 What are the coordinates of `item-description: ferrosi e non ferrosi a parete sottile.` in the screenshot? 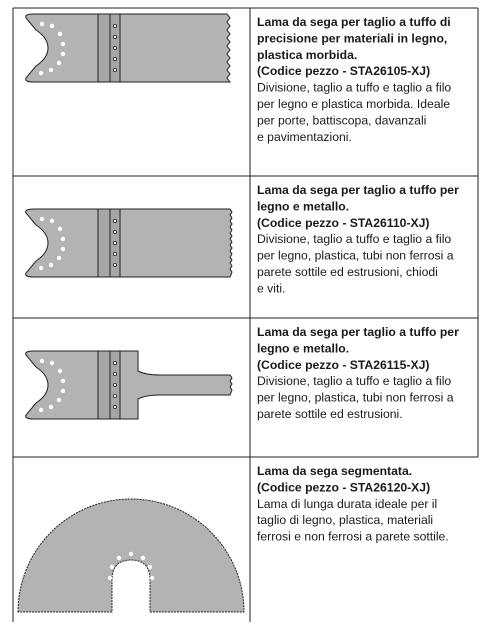 It's located at (353, 537).